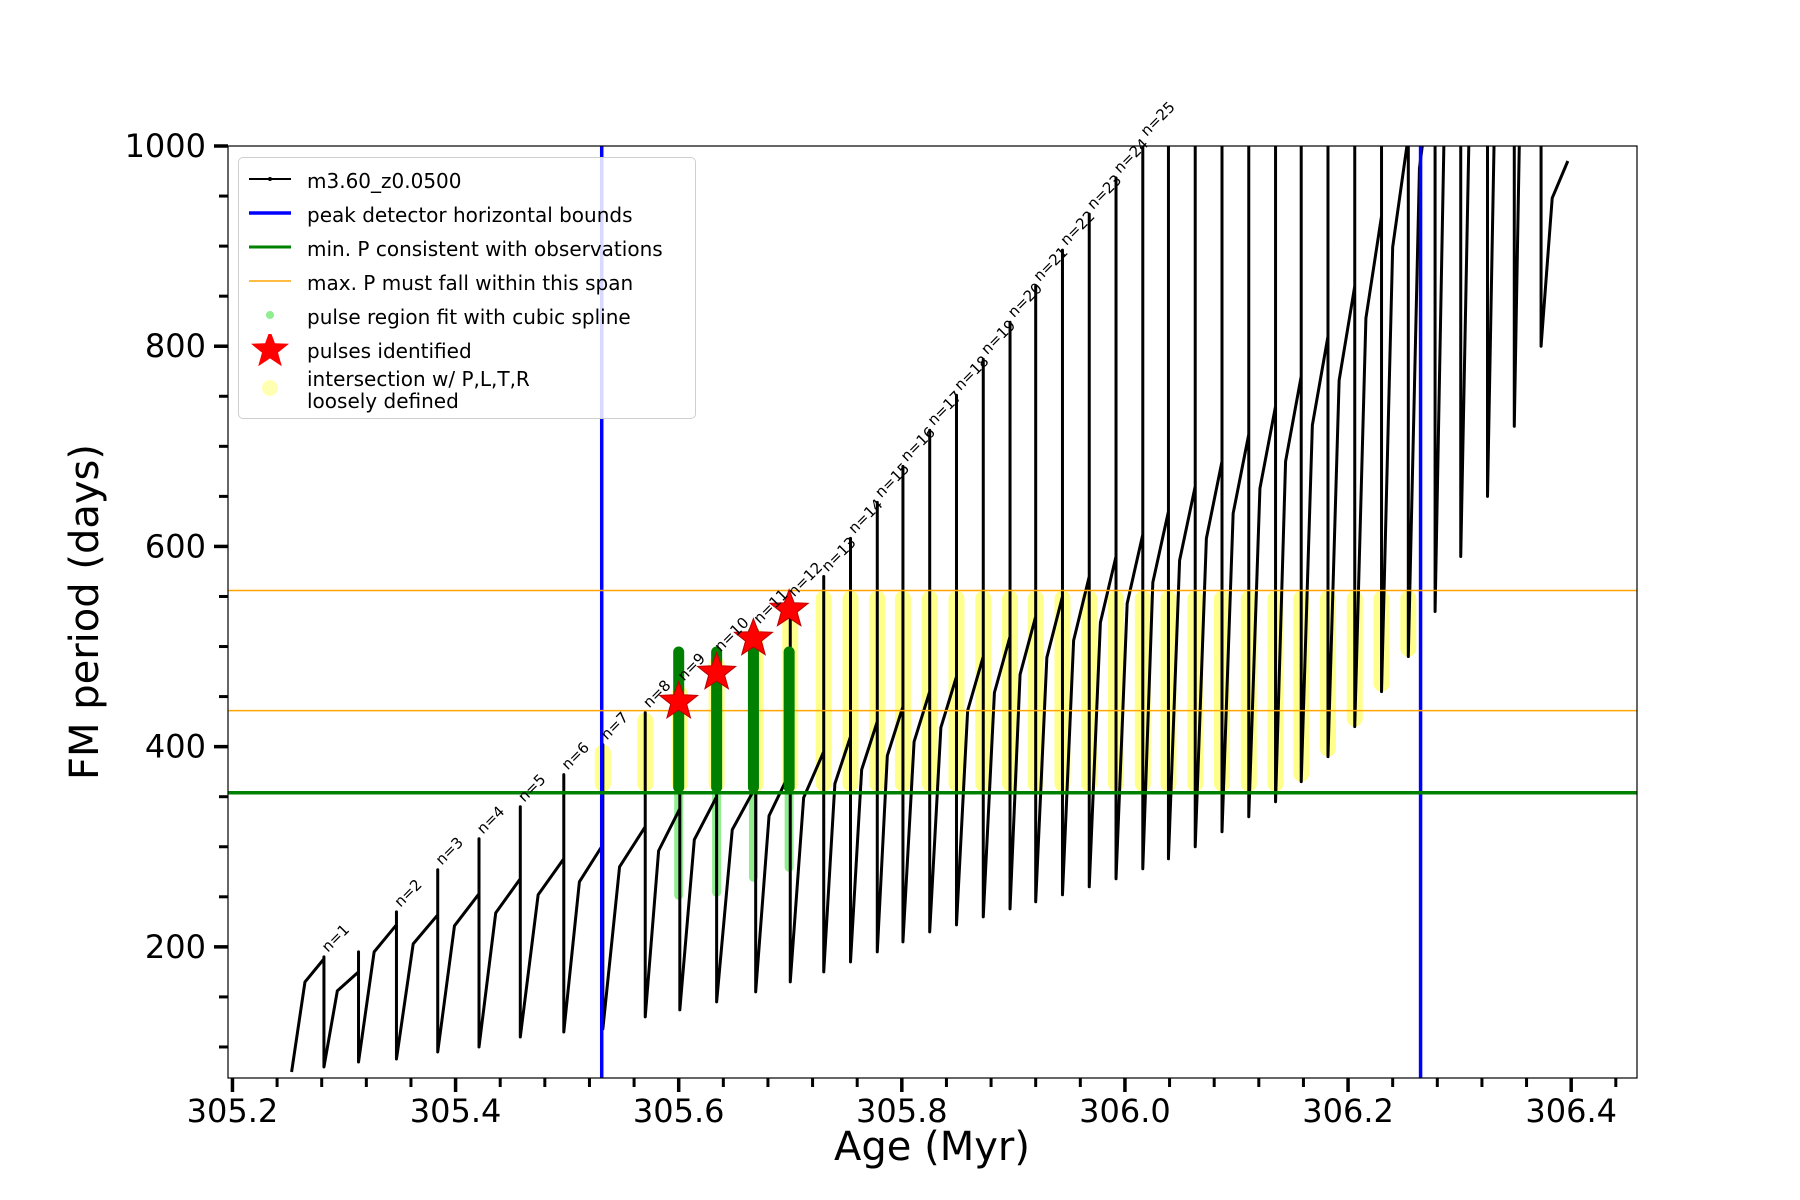 The height and width of the screenshot is (1200, 1800). Describe the element at coordinates (384, 181) in the screenshot. I see `legend-label: m3.60_z0.0500` at that location.